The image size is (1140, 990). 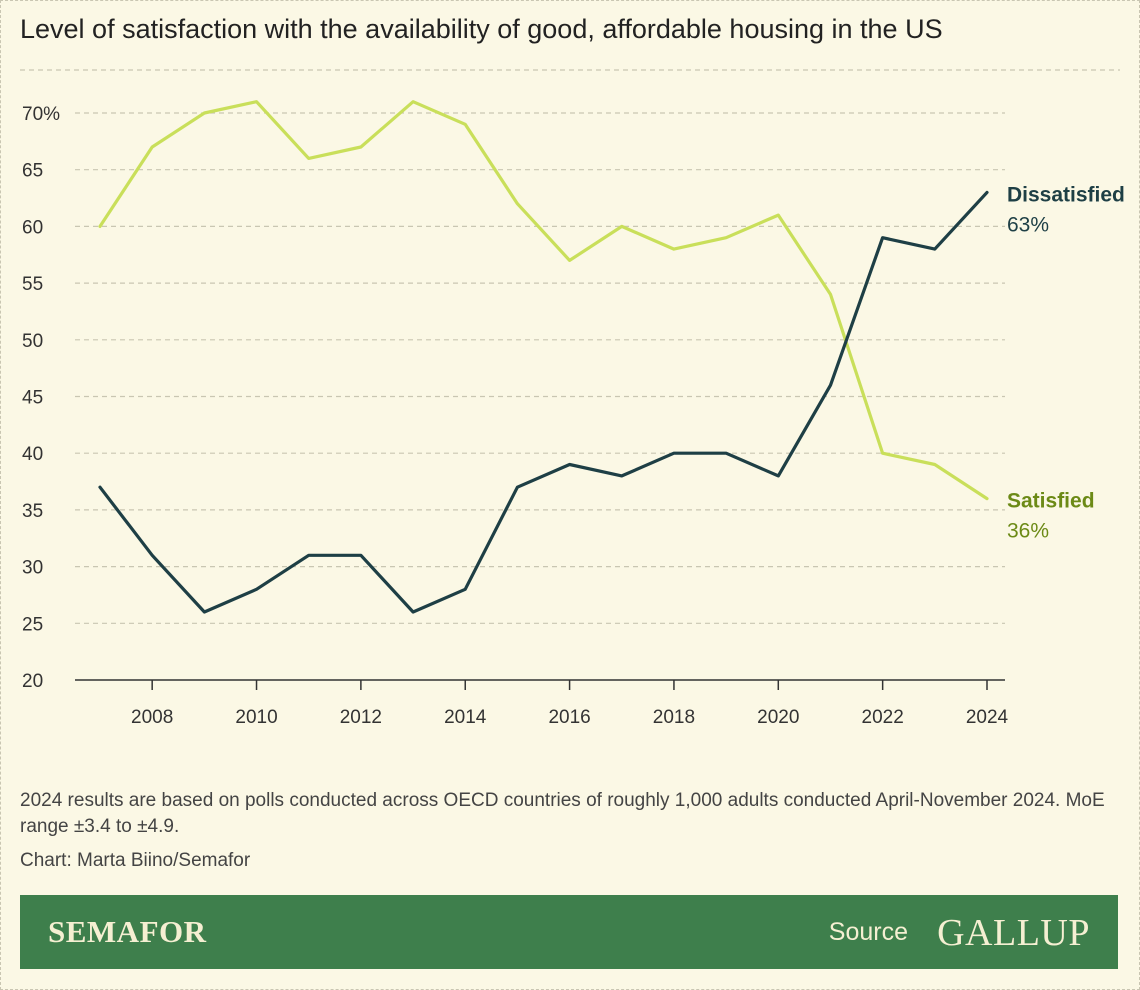 I want to click on y-tick-label: 55, so click(x=32, y=284).